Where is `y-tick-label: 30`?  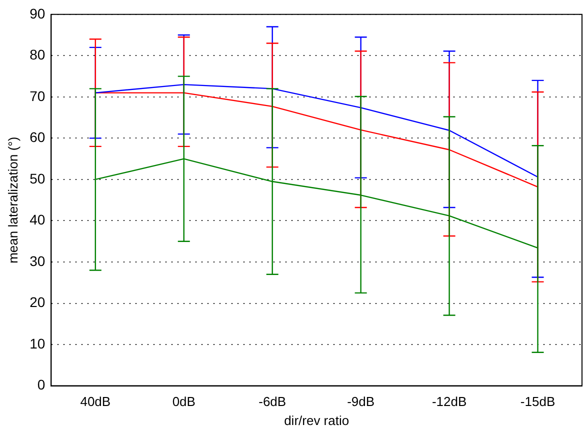 y-tick-label: 30 is located at coordinates (38, 260).